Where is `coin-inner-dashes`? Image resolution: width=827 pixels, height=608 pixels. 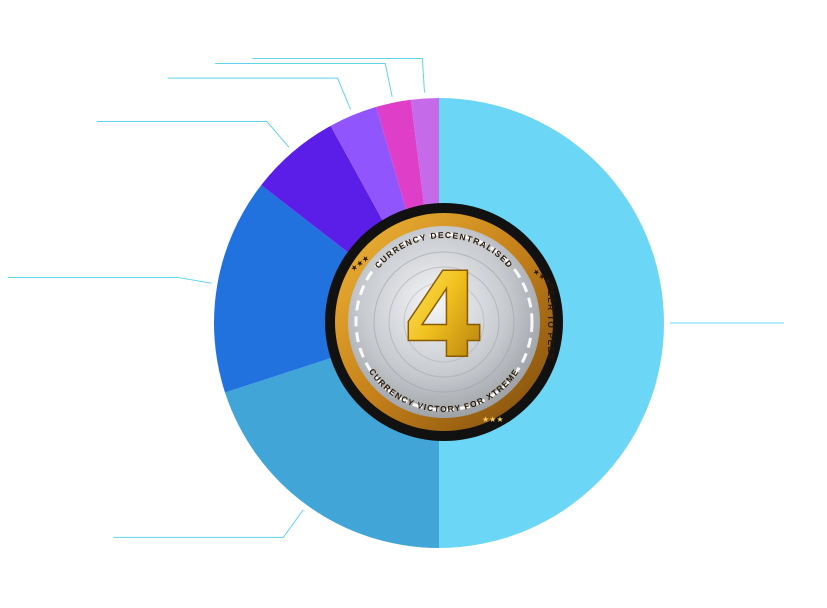 coin-inner-dashes is located at coordinates (444, 322).